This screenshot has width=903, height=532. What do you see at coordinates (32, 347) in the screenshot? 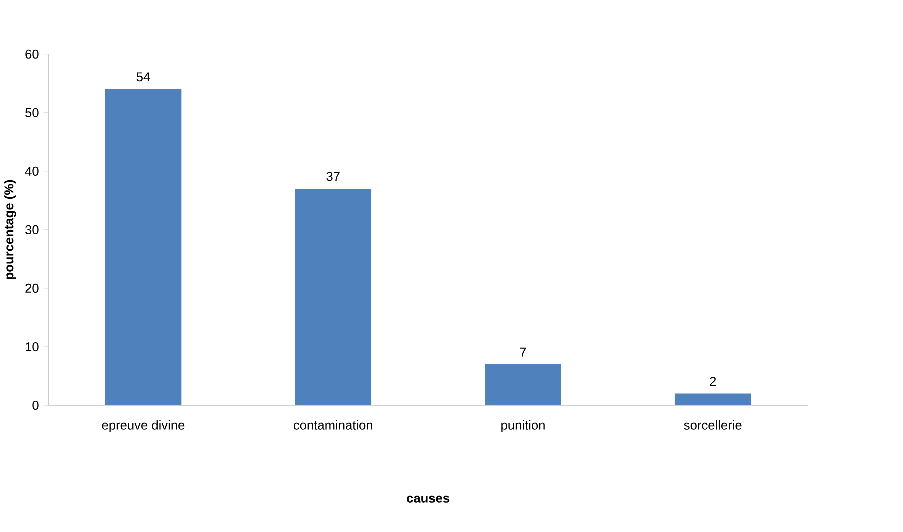
I see `y-tick-label: 10` at bounding box center [32, 347].